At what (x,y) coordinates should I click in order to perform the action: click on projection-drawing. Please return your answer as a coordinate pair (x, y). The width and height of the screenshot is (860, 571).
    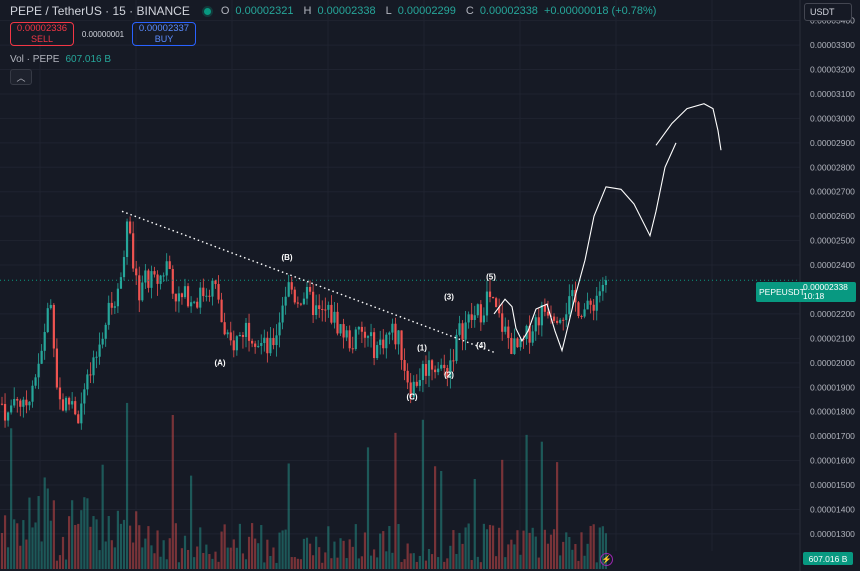
    Looking at the image, I should click on (585, 247).